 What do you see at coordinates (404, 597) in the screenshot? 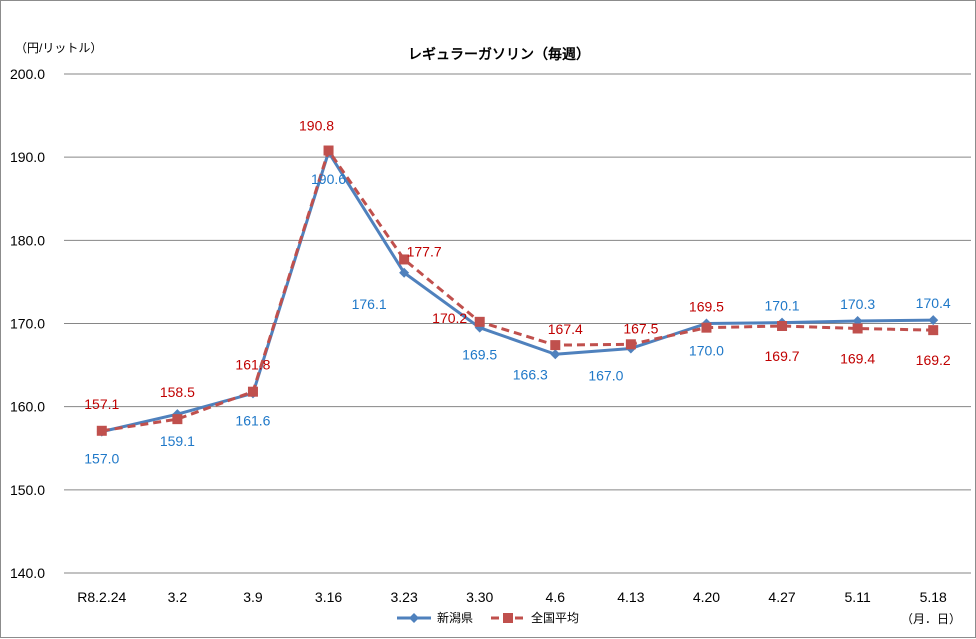
I see `x-tick-label: 3.23` at bounding box center [404, 597].